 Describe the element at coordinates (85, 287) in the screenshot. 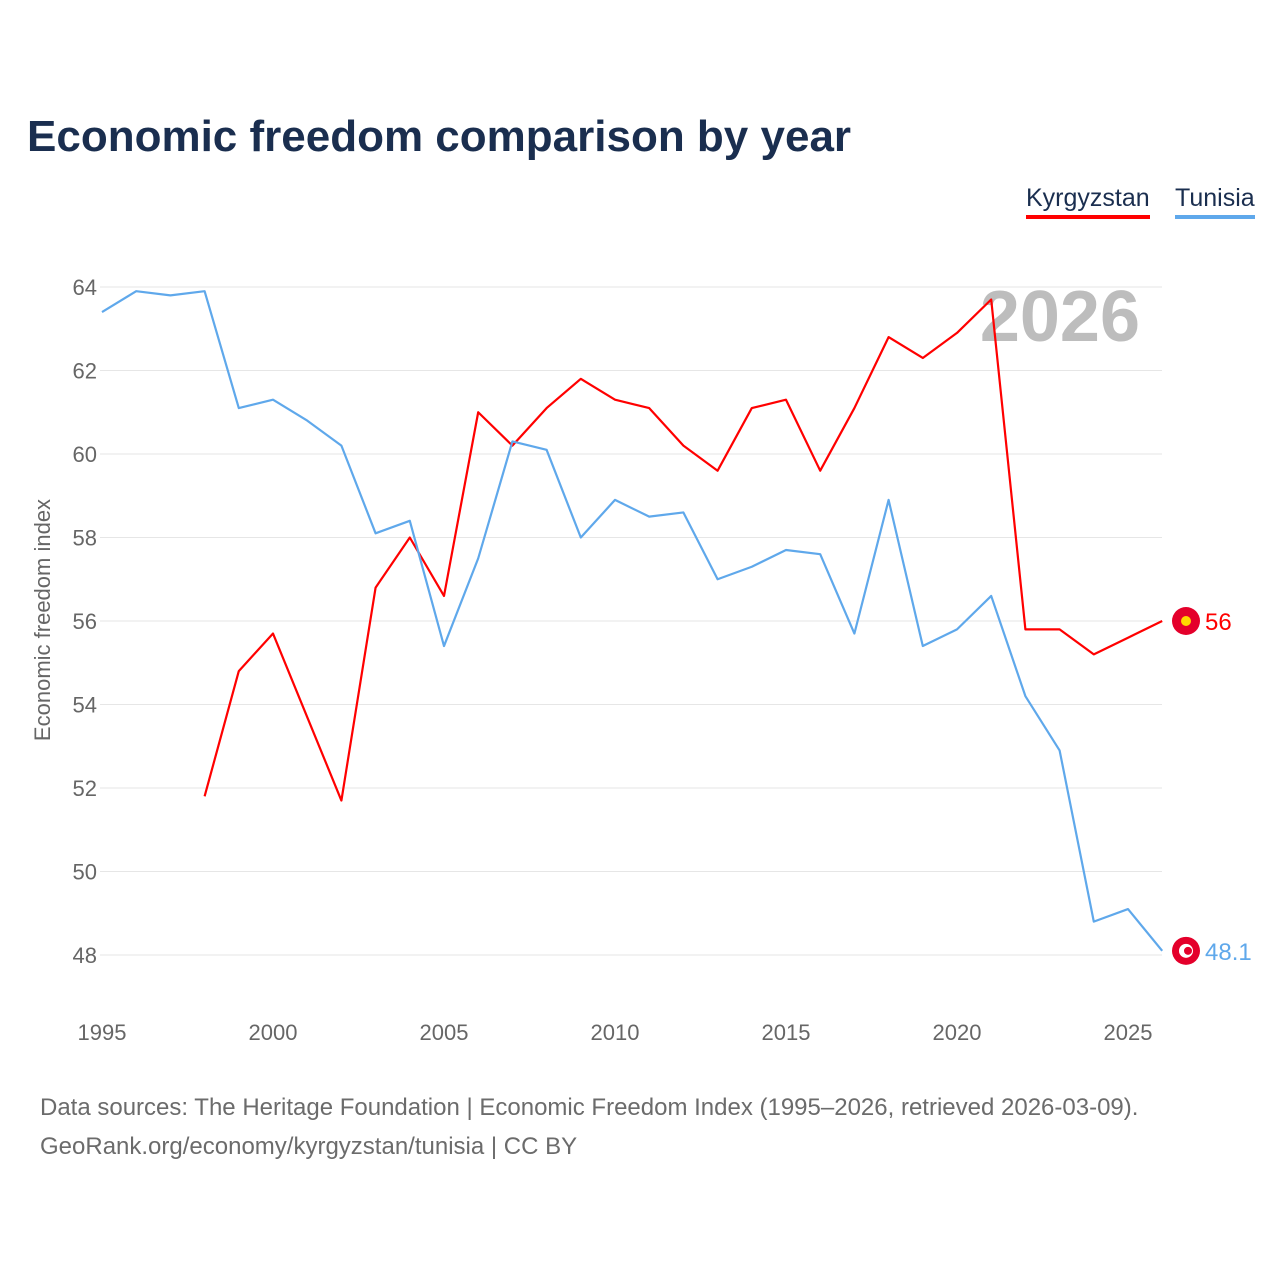

I see `y-tick-label: 64` at that location.